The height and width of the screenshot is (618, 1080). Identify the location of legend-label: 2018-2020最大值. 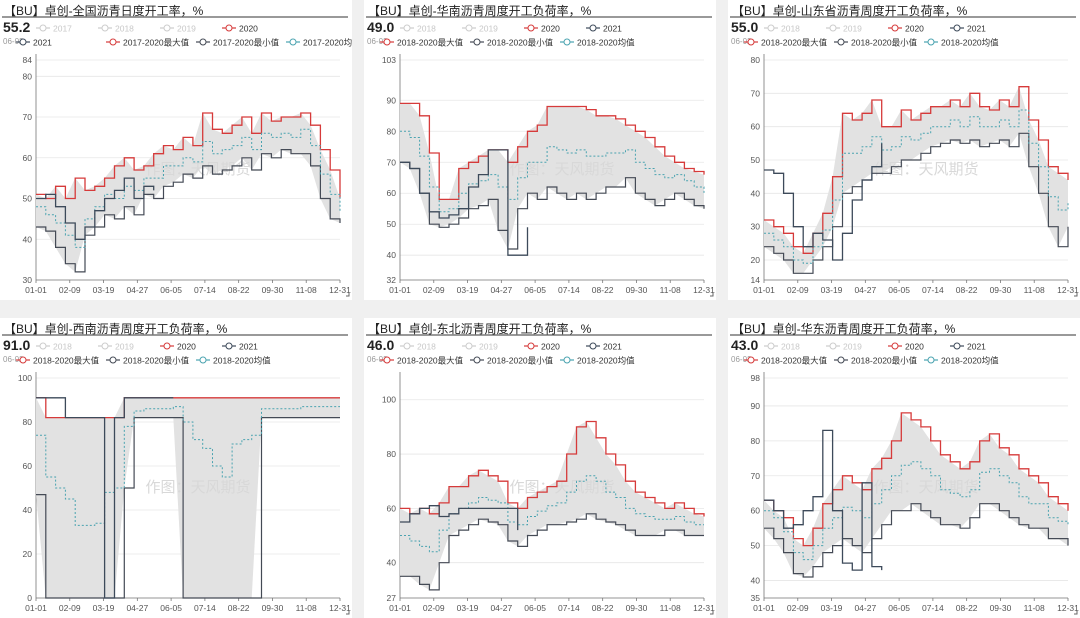
(66, 361).